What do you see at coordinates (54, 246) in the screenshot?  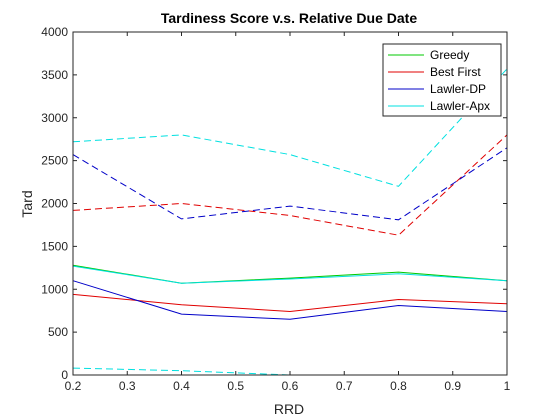 I see `y-tick-label: 1500` at bounding box center [54, 246].